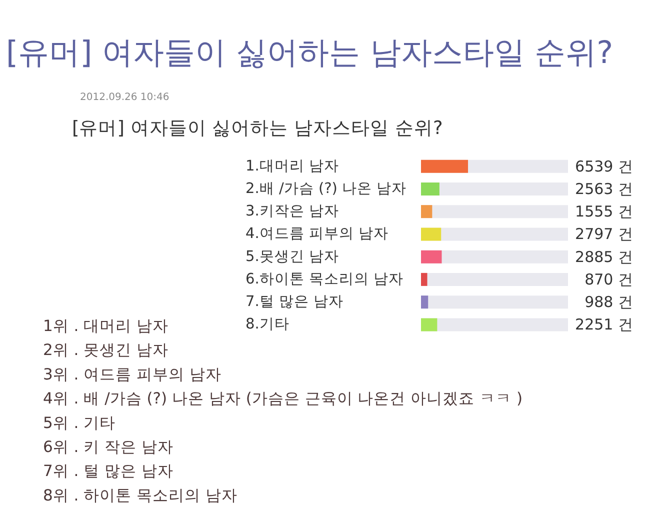  Describe the element at coordinates (268, 324) in the screenshot. I see `y-tick-label: 8.기타` at that location.